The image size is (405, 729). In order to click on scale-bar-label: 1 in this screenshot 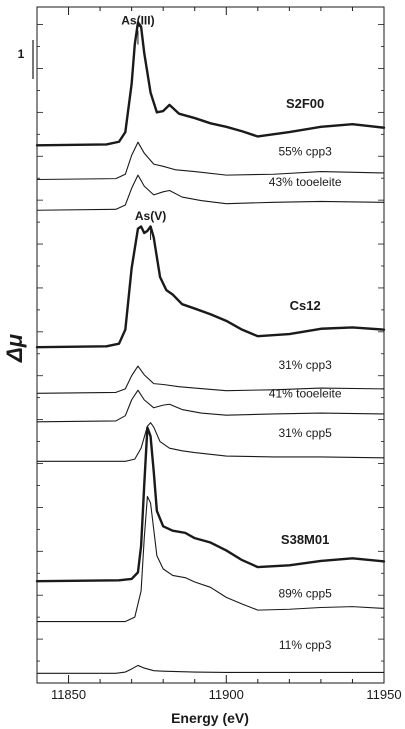, I will do `click(21, 54)`.